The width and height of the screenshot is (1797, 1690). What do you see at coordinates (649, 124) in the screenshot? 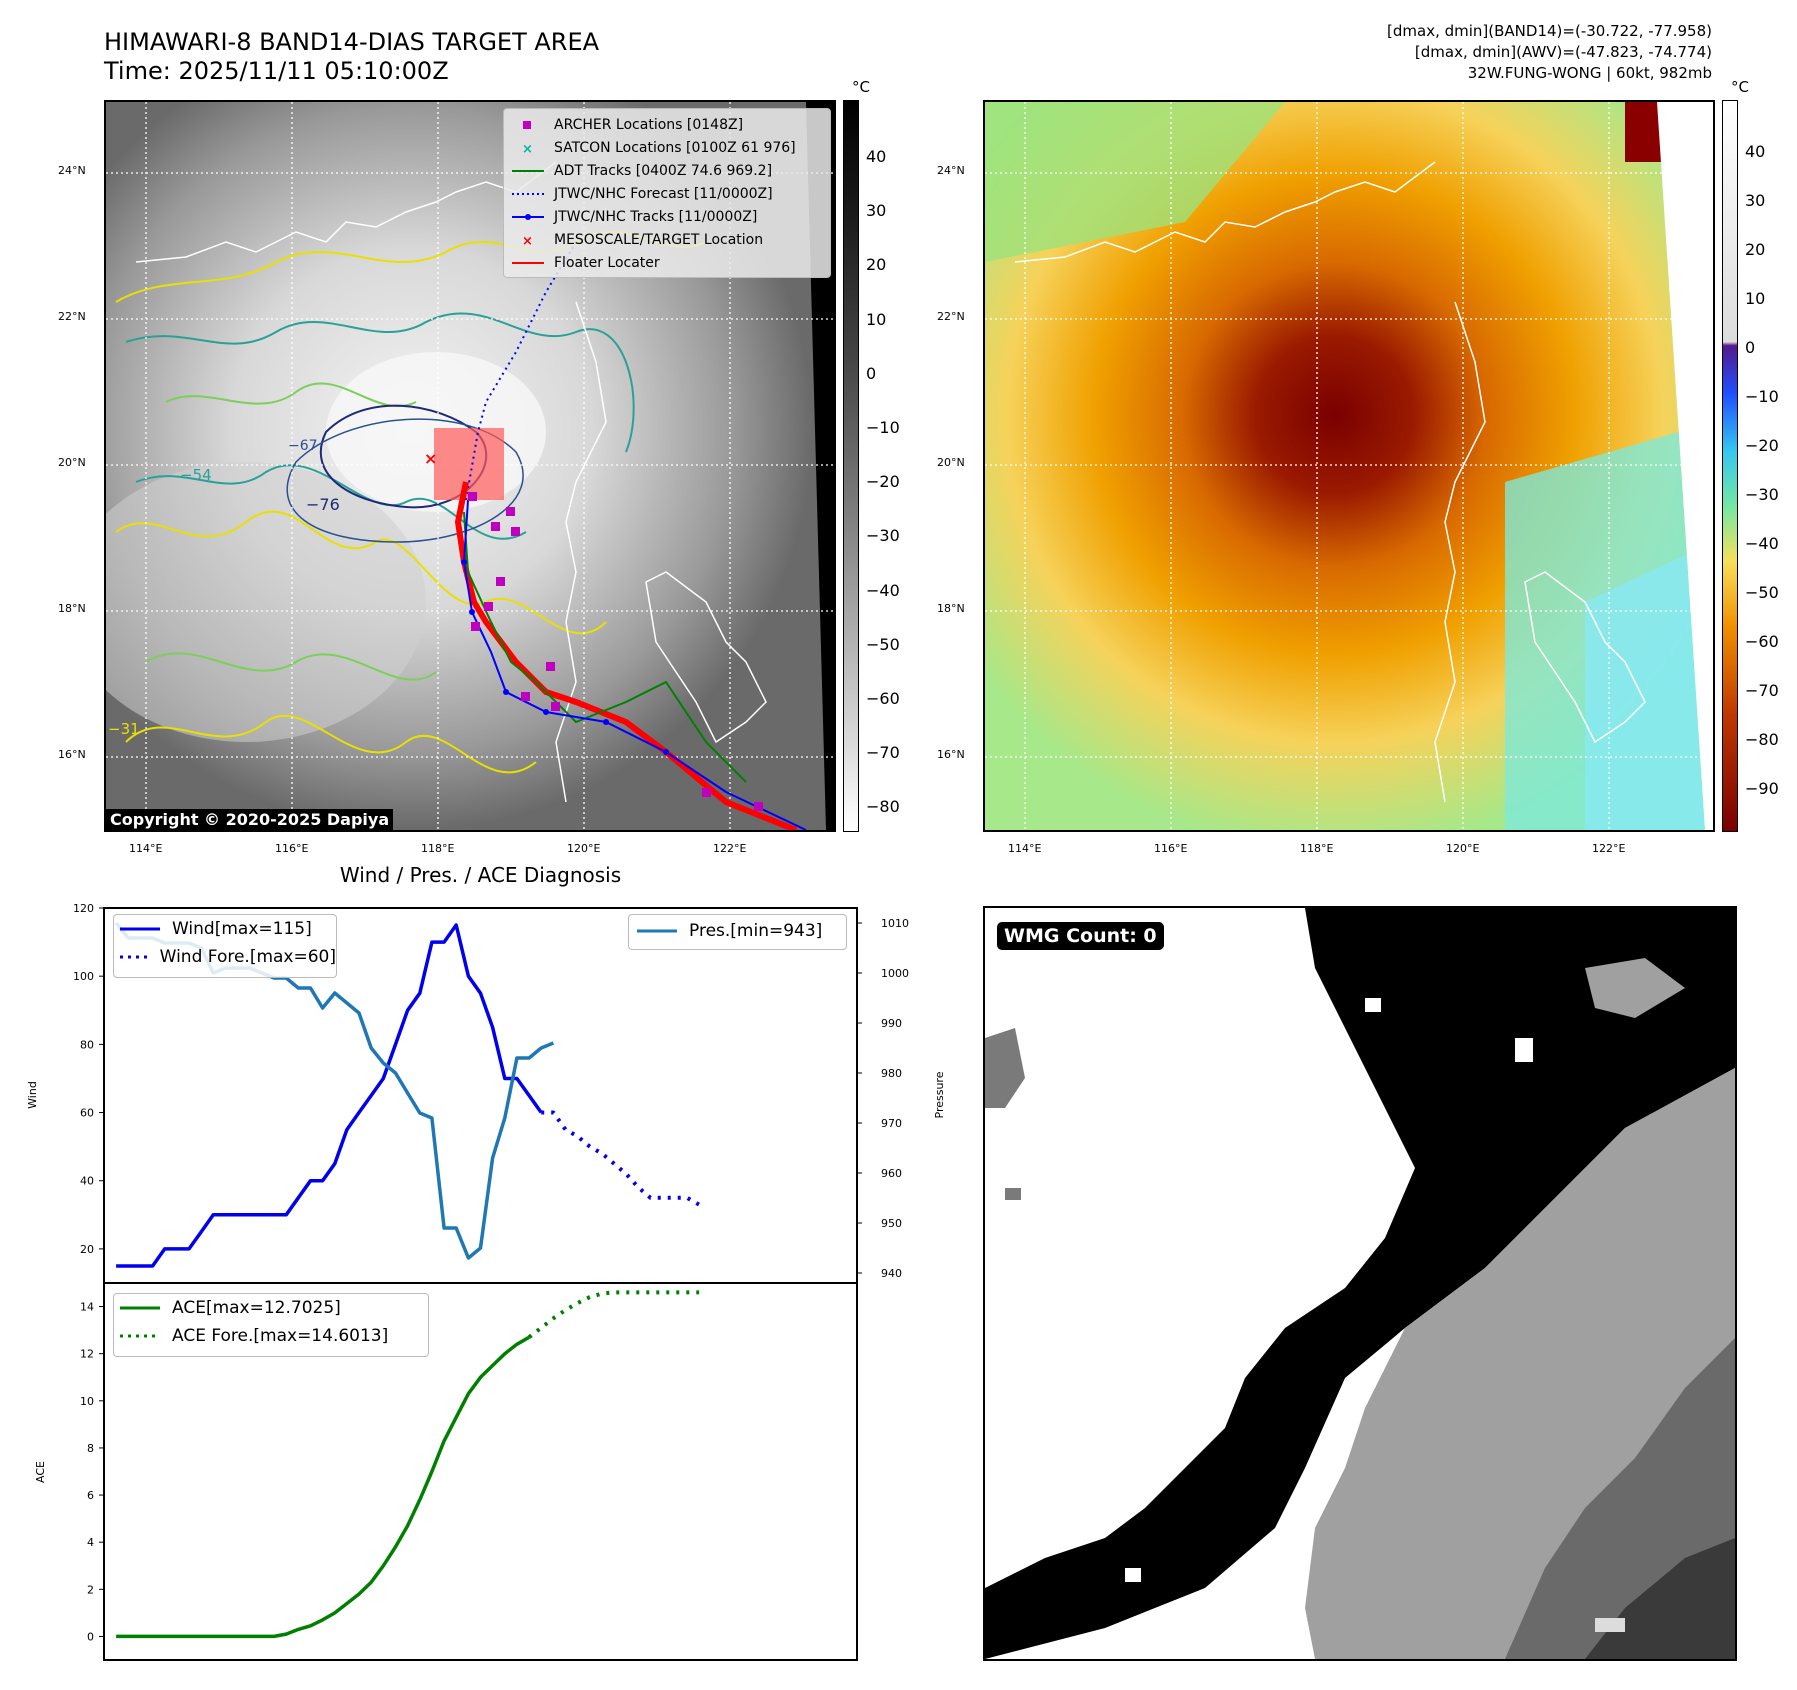
I see `ir-legend-label: ARCHER Locations [0148Z]` at bounding box center [649, 124].